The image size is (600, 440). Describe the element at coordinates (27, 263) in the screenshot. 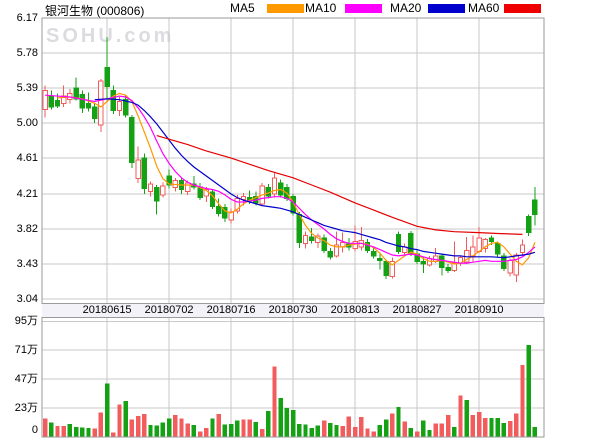

I see `price-axis-label: 3.43` at that location.